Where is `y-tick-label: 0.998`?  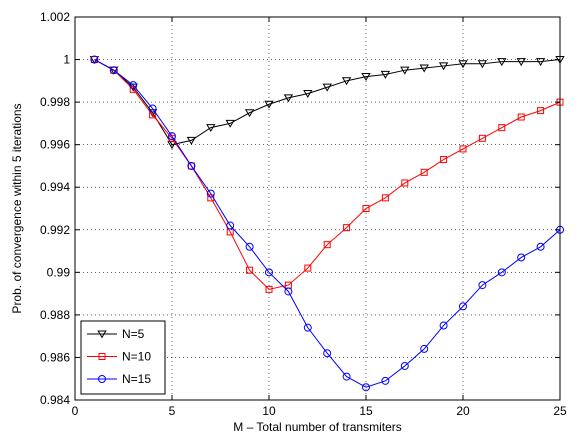
y-tick-label: 0.998 is located at coordinates (55, 102).